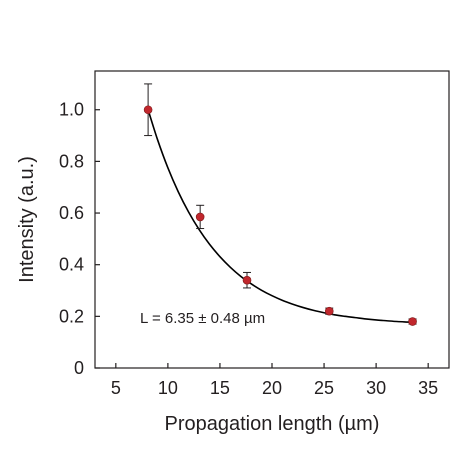 The height and width of the screenshot is (474, 474). What do you see at coordinates (376, 388) in the screenshot?
I see `x-tick-label: 30` at bounding box center [376, 388].